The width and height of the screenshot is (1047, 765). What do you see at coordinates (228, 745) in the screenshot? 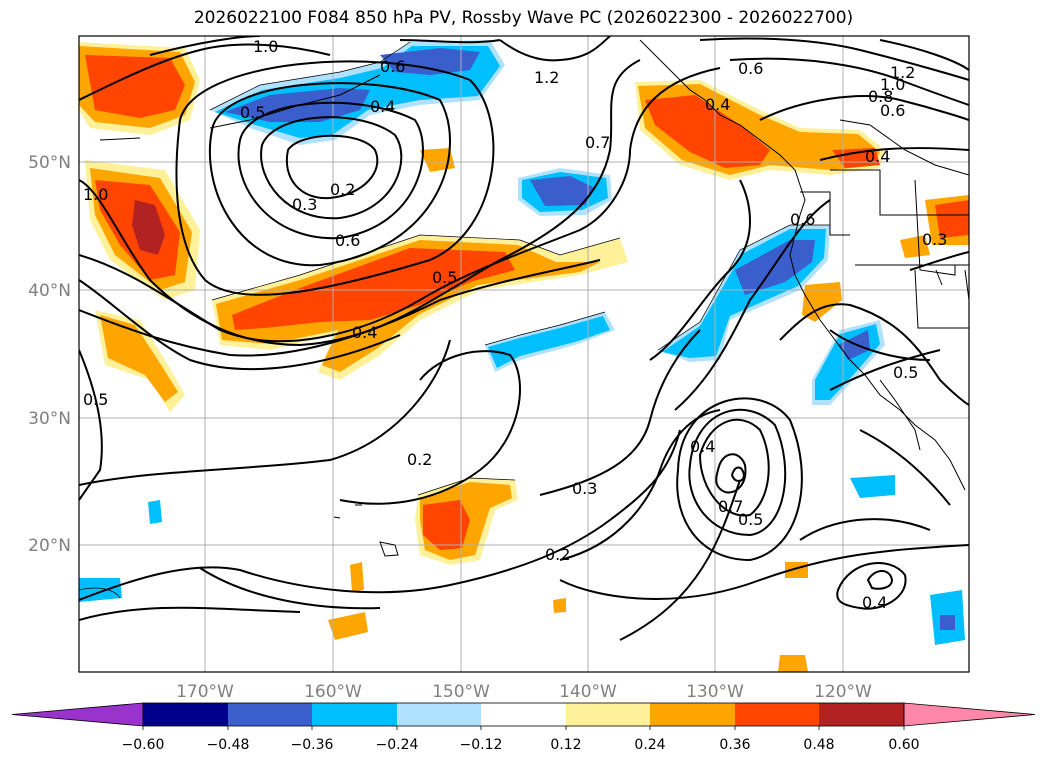
I see `colorbar-tick-label: −0.48` at bounding box center [228, 745].